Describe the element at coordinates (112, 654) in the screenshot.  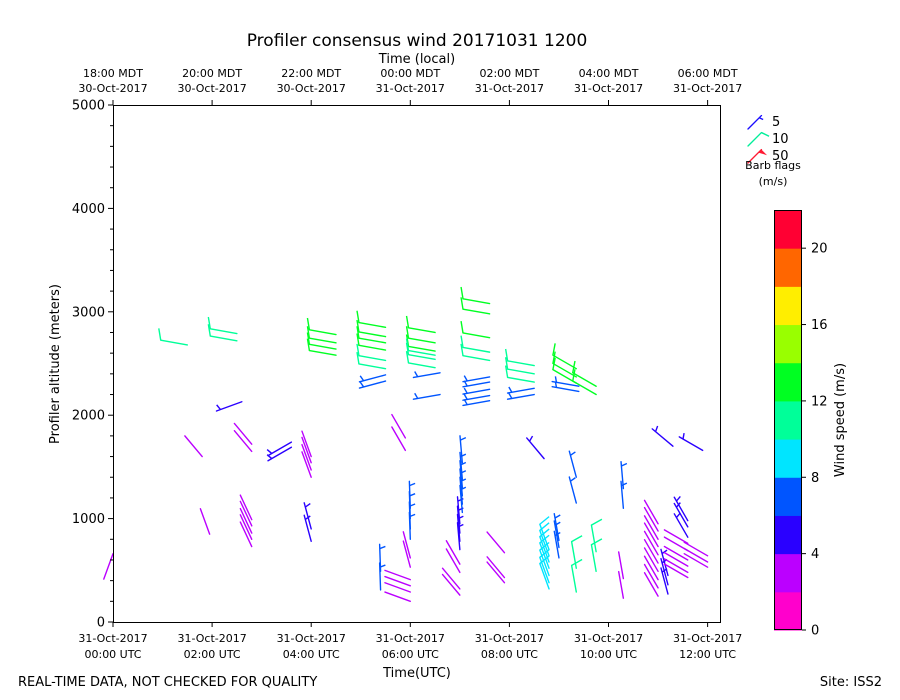
I see `x-tick-label-time: 00:00 UTC` at that location.